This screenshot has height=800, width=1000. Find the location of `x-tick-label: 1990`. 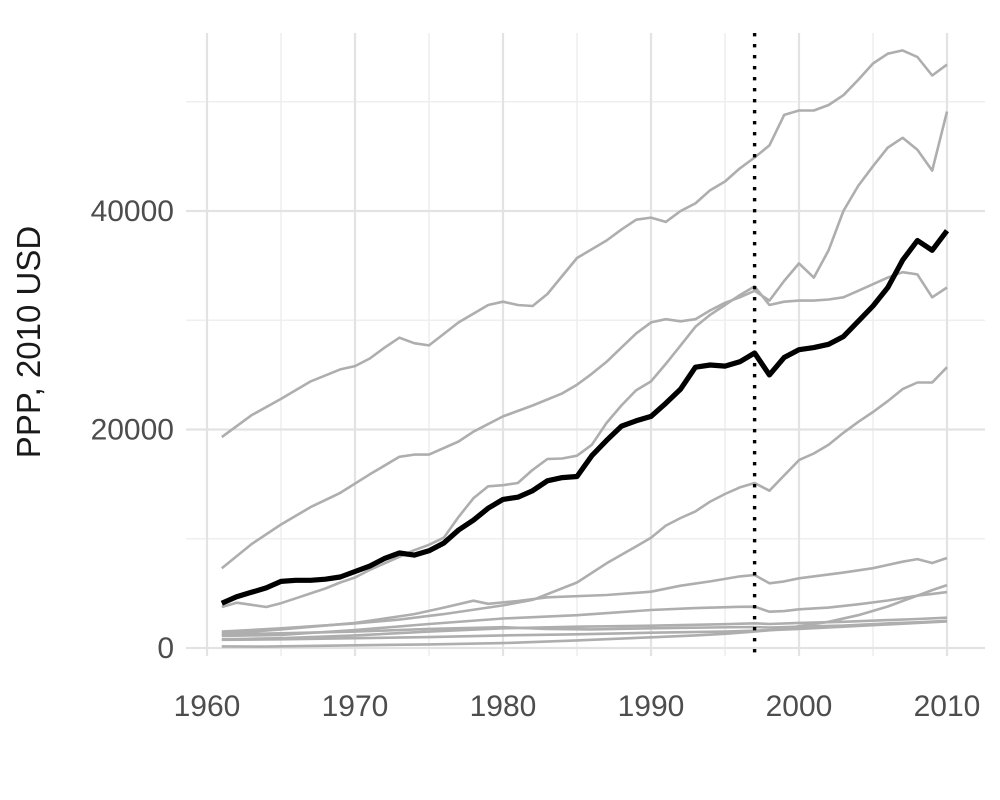

x-tick-label: 1990 is located at coordinates (651, 706).